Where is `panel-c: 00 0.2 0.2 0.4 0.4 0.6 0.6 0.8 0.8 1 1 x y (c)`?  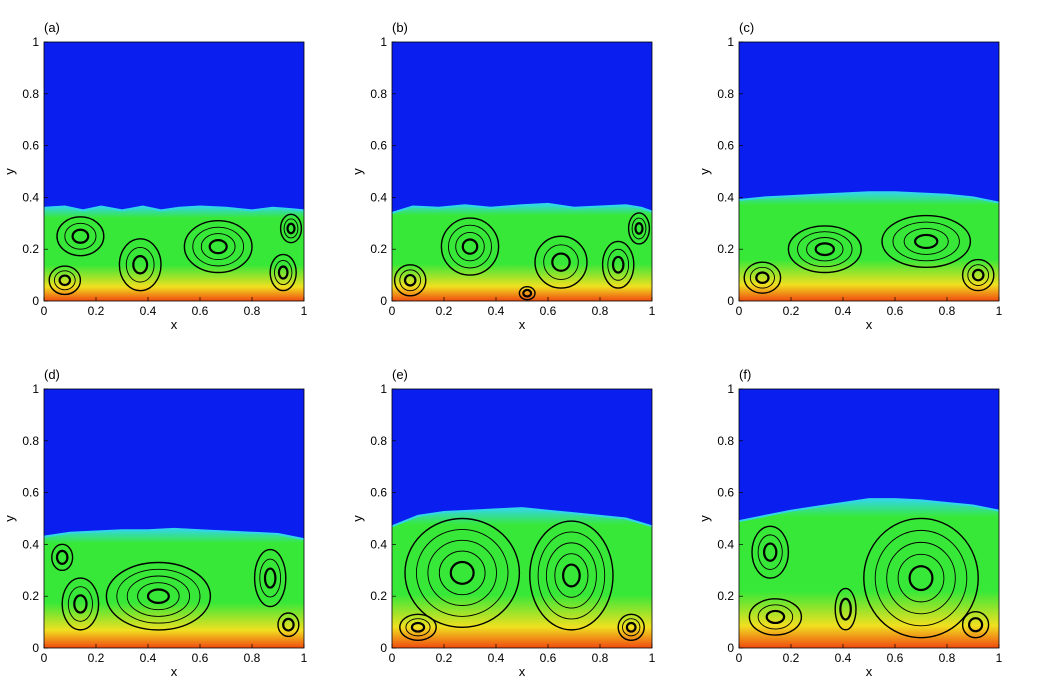
panel-c: 00 0.2 0.2 0.4 0.4 0.6 0.6 0.8 0.8 1 1 x y (c) is located at coordinates (850, 176).